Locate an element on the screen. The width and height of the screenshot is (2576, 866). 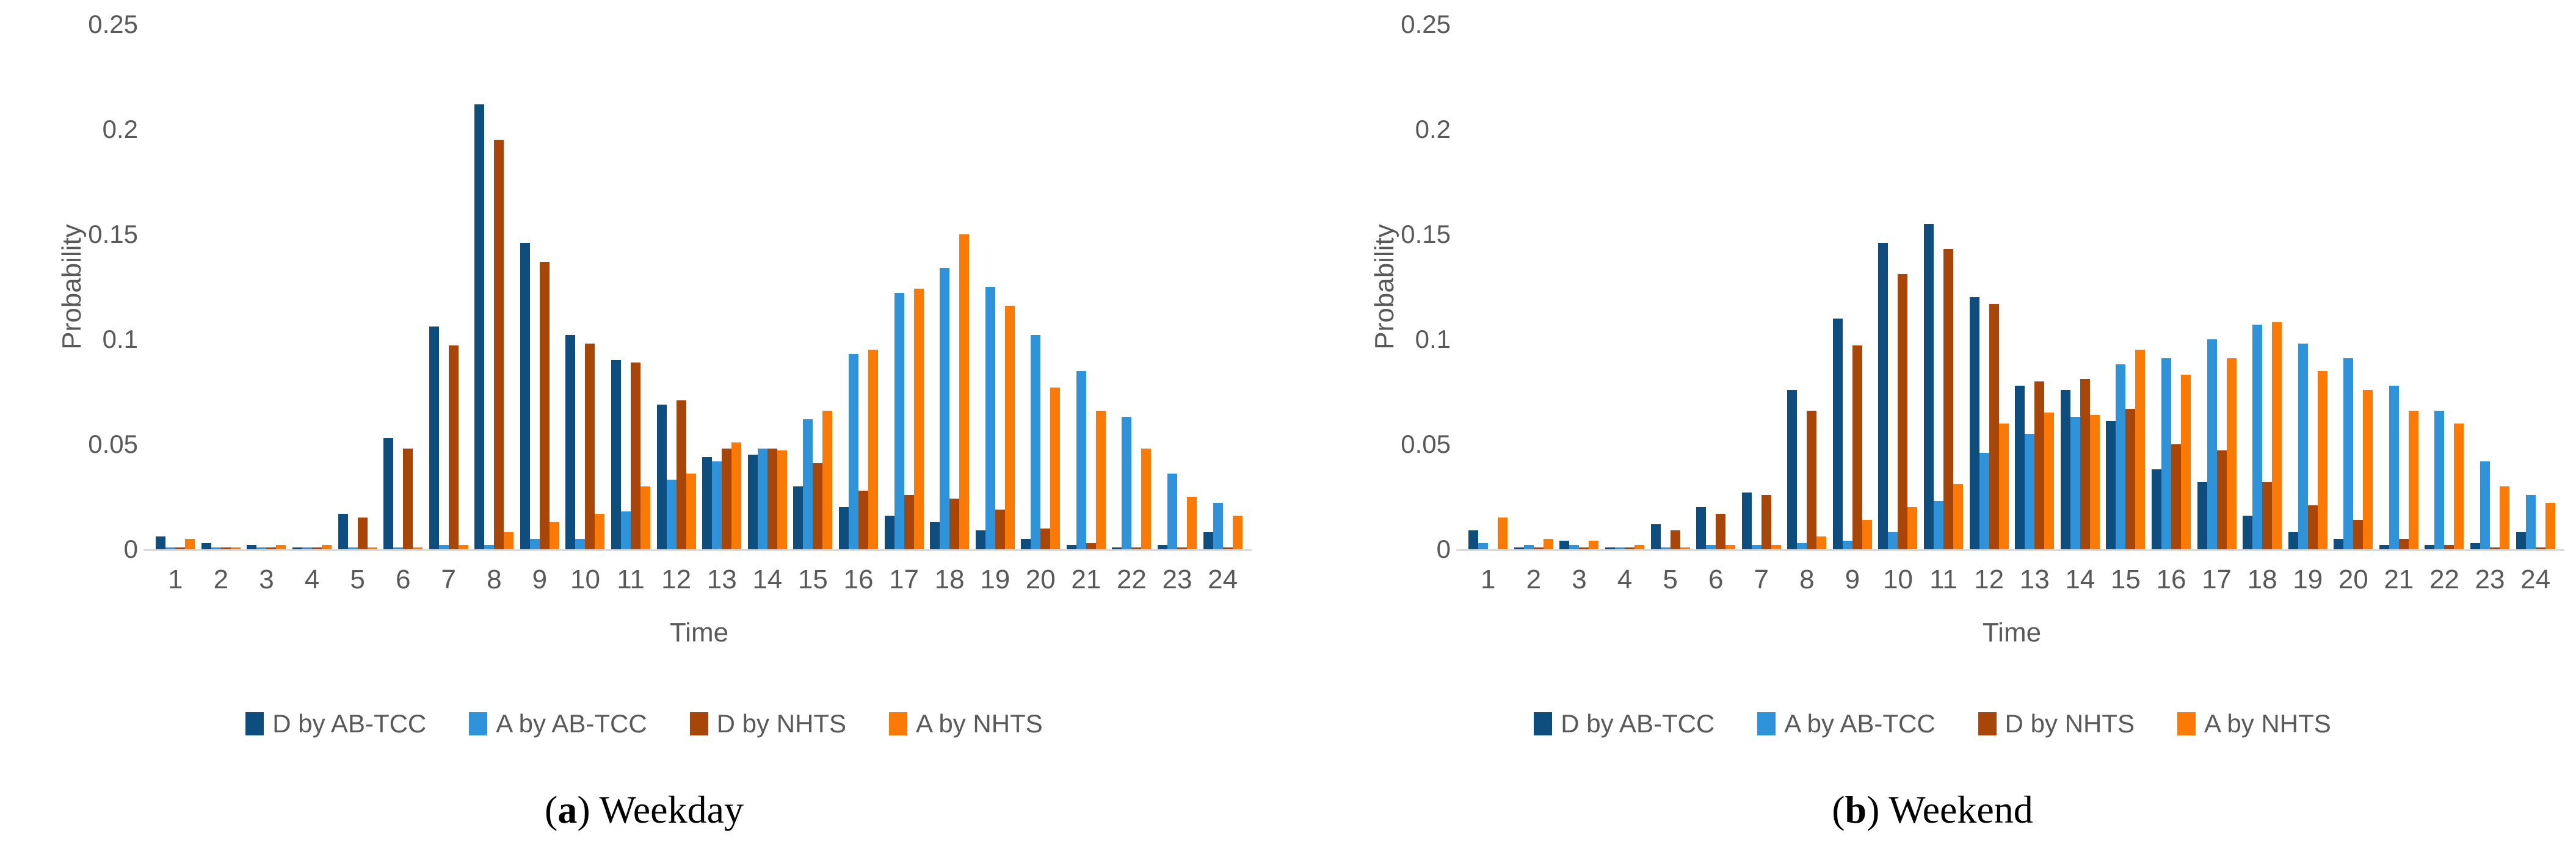
x-tick-label: 12 is located at coordinates (676, 579).